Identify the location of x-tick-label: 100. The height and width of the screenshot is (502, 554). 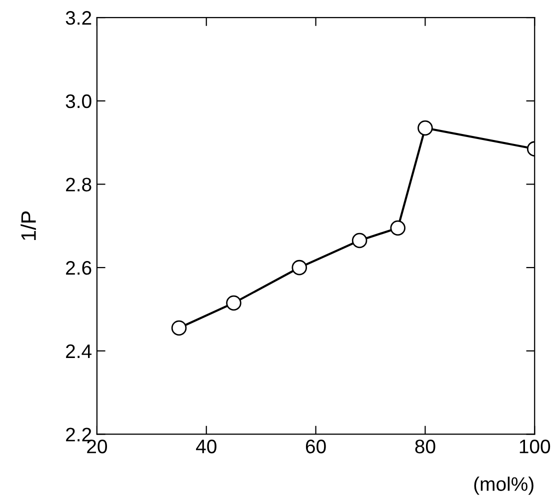
(535, 447).